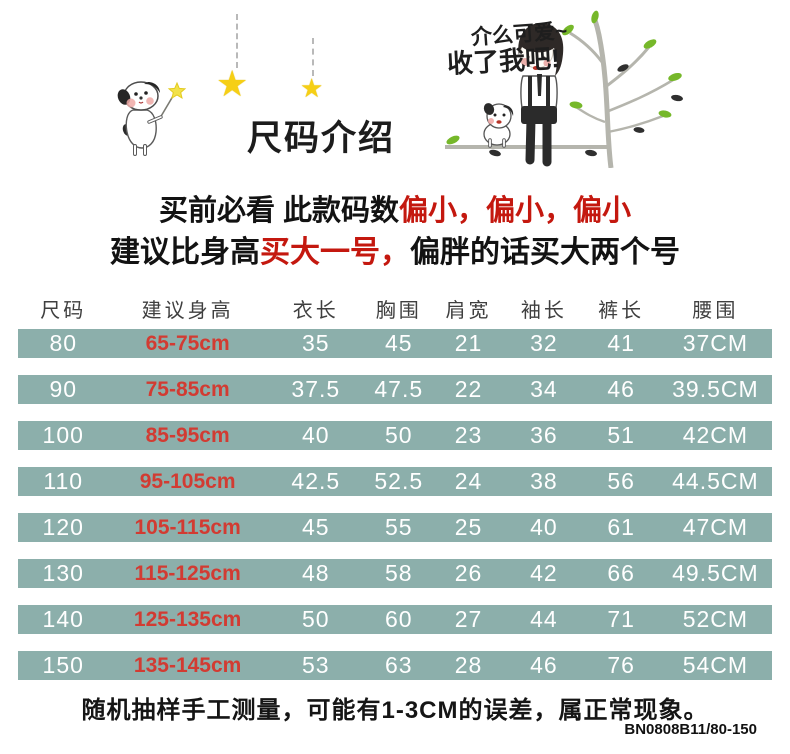 This screenshot has width=790, height=754. Describe the element at coordinates (715, 573) in the screenshot. I see `measure-cell: 49.5CM` at that location.